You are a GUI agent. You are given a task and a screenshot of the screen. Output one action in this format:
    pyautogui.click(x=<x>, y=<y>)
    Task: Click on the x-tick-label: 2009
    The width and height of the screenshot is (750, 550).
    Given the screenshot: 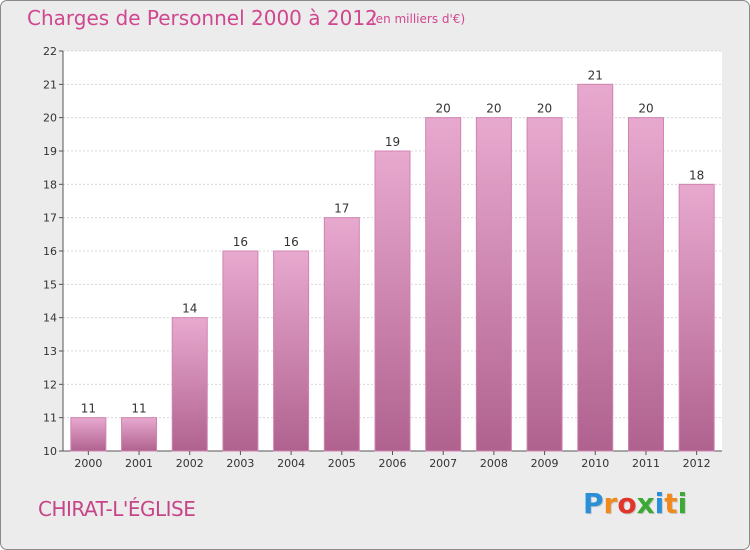 What is the action you would take?
    pyautogui.click(x=545, y=463)
    